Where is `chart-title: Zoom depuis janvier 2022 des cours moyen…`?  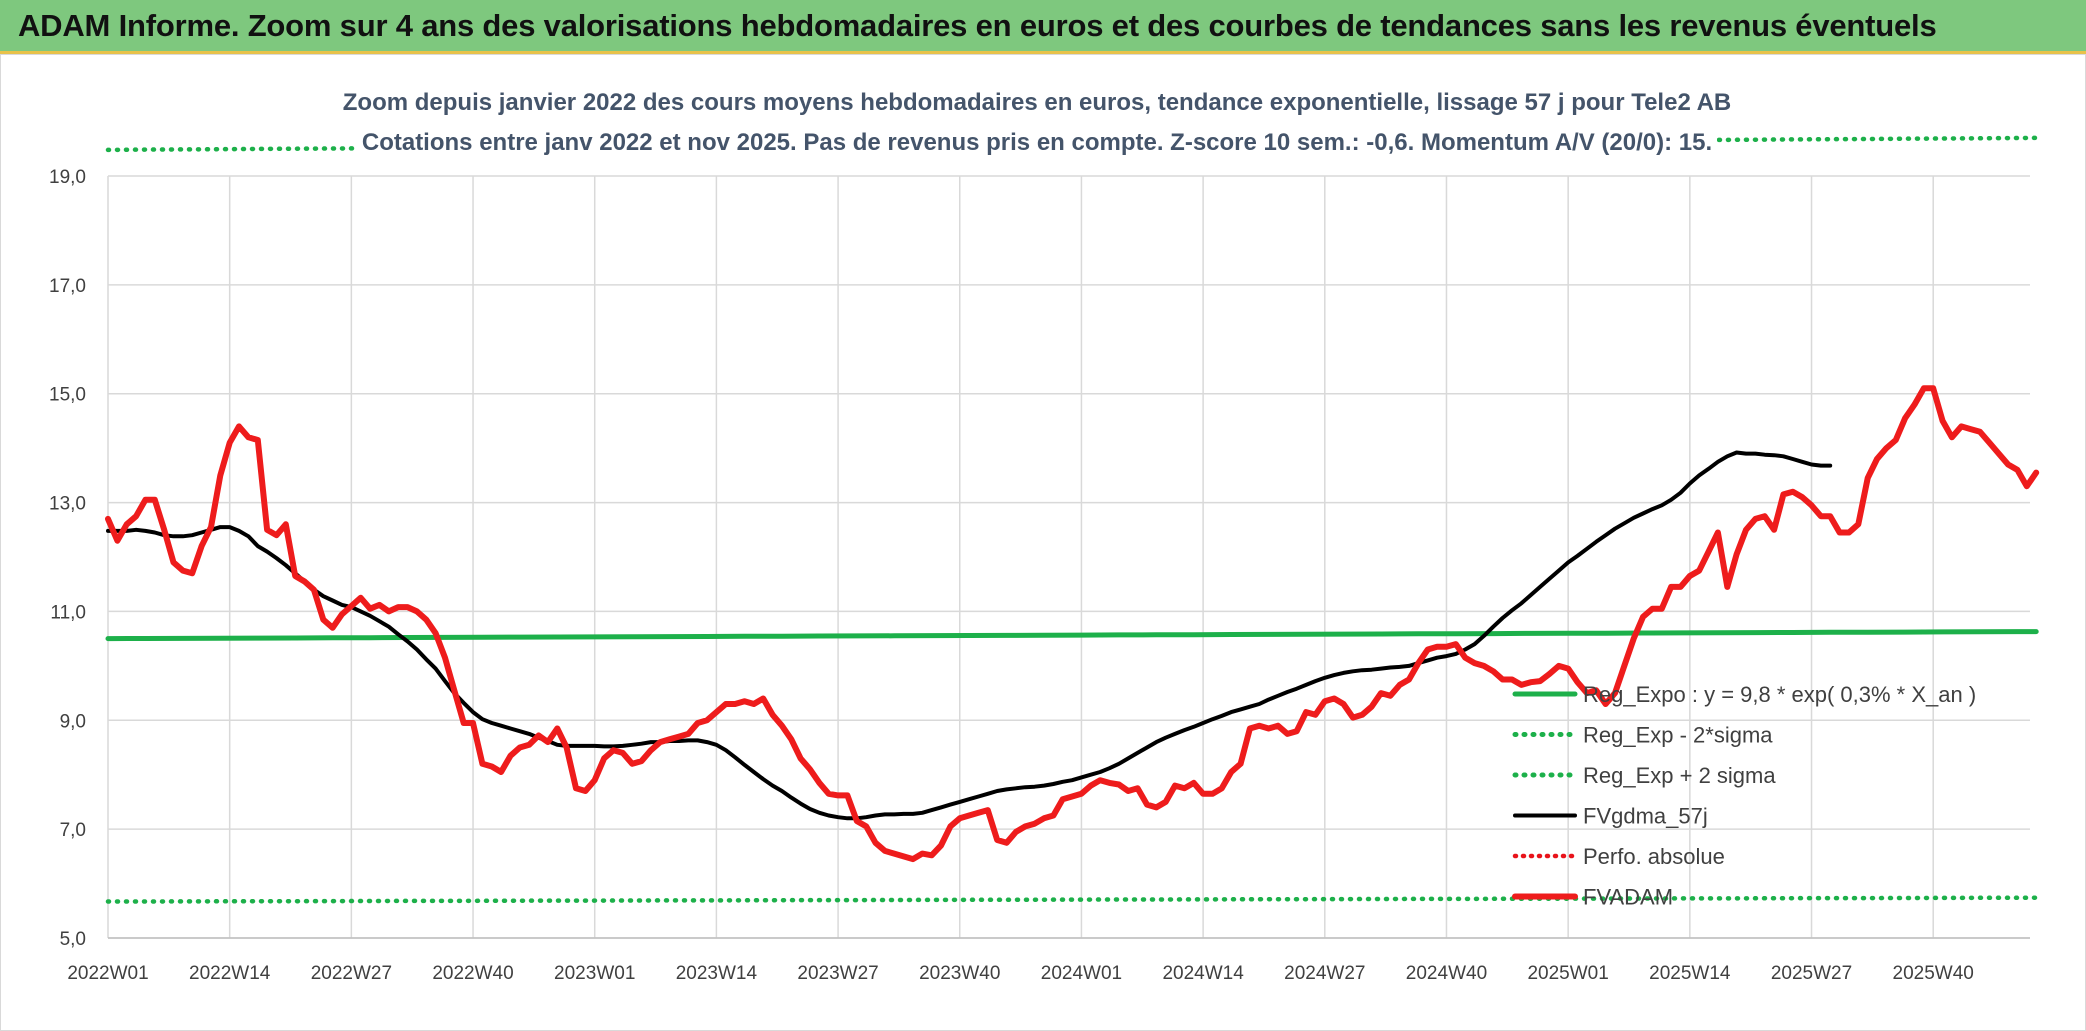 chart-title: Zoom depuis janvier 2022 des cours moyen… is located at coordinates (1037, 102).